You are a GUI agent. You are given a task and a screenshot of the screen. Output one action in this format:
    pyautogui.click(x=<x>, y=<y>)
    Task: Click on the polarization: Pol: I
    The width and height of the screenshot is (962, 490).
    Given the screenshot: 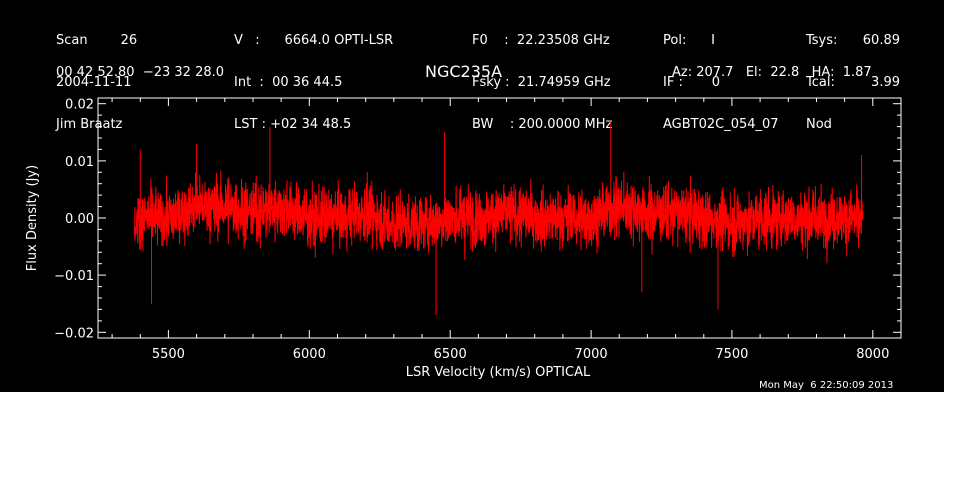 What is the action you would take?
    pyautogui.click(x=689, y=40)
    